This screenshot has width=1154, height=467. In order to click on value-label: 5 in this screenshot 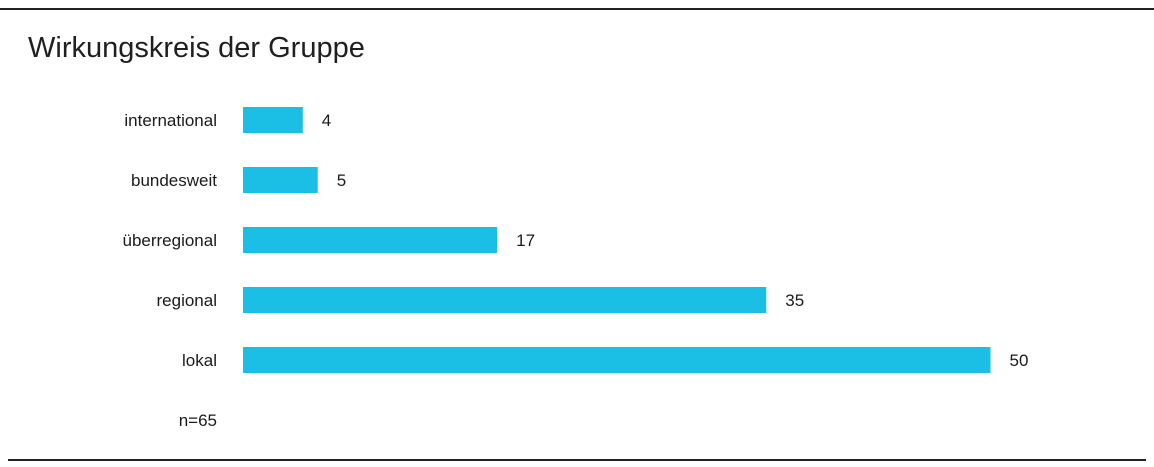, I will do `click(341, 180)`.